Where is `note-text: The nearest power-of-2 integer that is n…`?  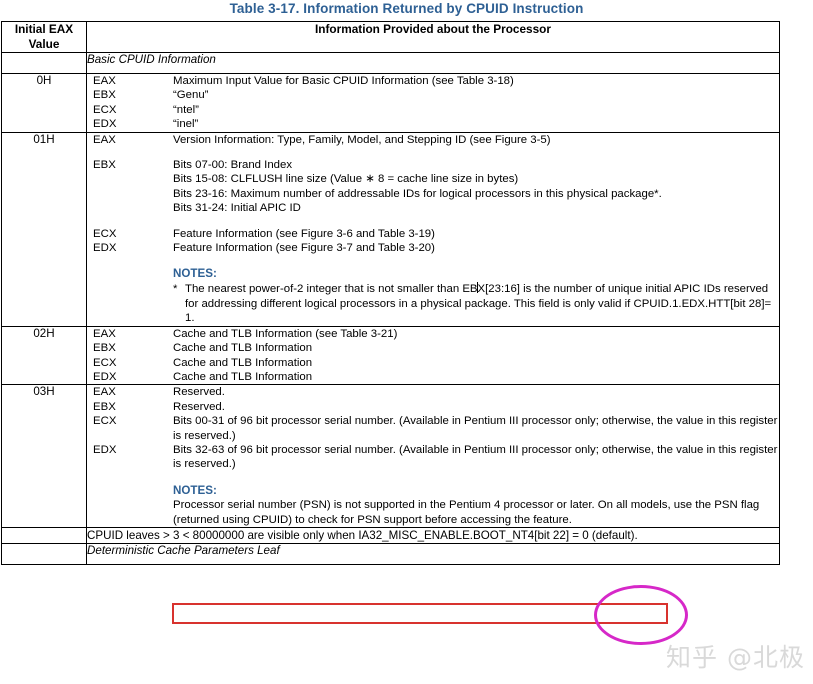 note-text: The nearest power-of-2 integer that is n… is located at coordinates (482, 303).